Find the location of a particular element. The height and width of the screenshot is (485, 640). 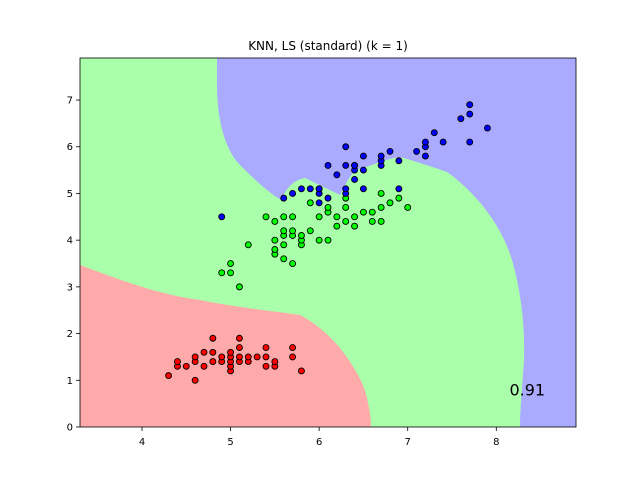

y-axis: 0 1 2 3 4 5 6 7 is located at coordinates (73, 265).